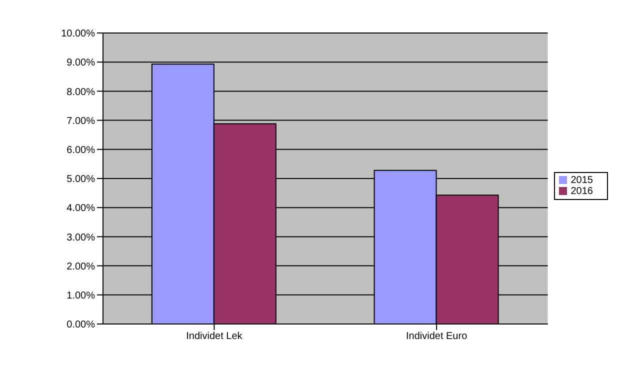  Describe the element at coordinates (81, 180) in the screenshot. I see `y-tick-label: 5.00%` at that location.